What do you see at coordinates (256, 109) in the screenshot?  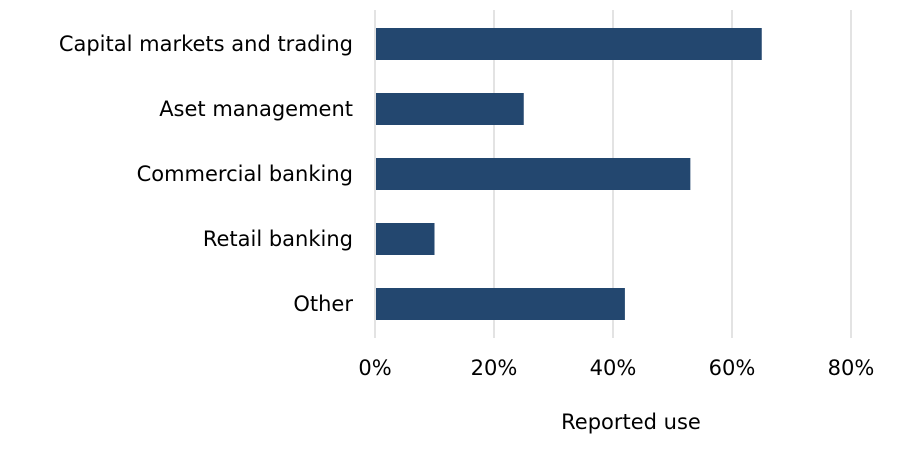 I see `category-label: Aset management` at bounding box center [256, 109].